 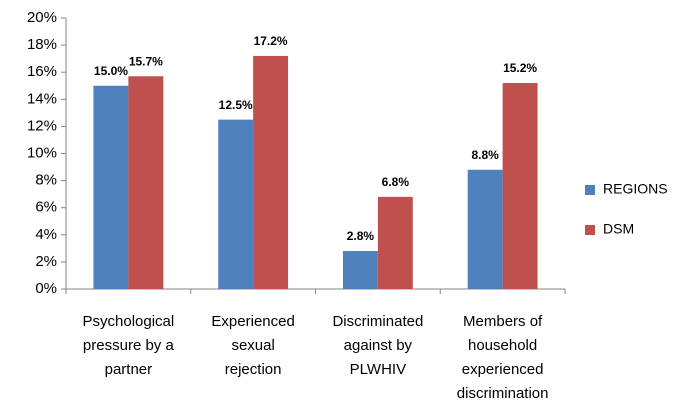 I want to click on y-tick-label: 4%, so click(x=46, y=234).